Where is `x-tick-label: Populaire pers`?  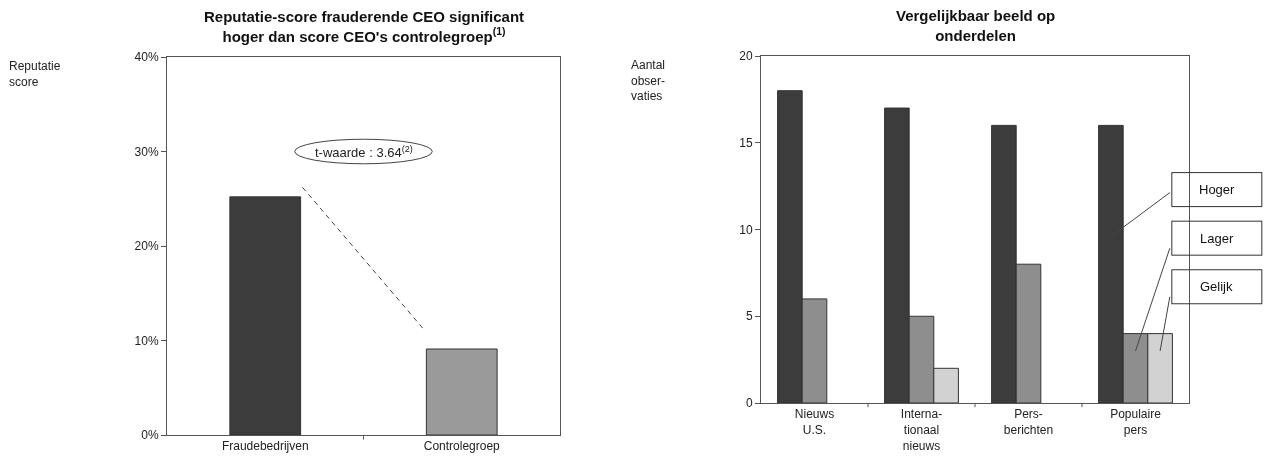
x-tick-label: Populaire pers is located at coordinates (1136, 422).